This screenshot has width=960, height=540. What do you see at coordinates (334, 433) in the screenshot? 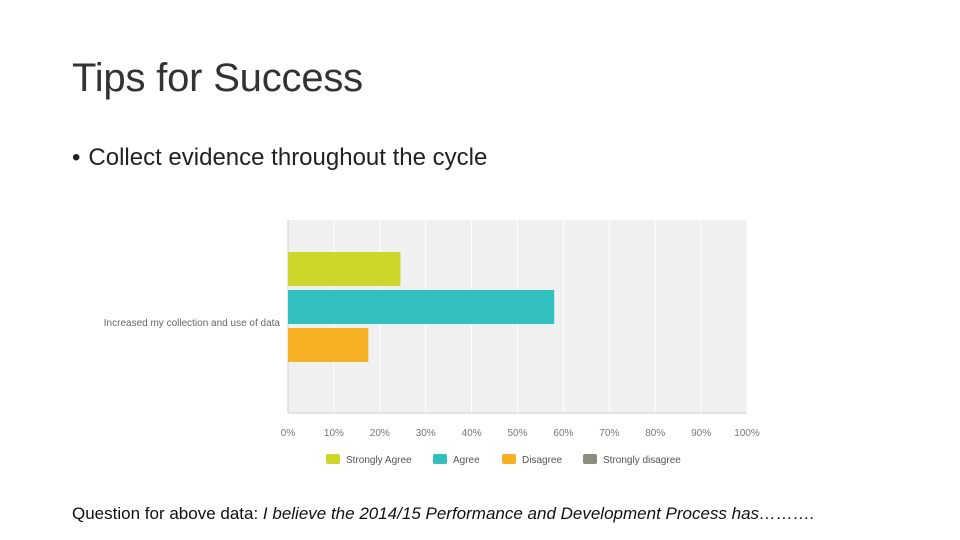
I see `x-tick-label: 10%` at bounding box center [334, 433].